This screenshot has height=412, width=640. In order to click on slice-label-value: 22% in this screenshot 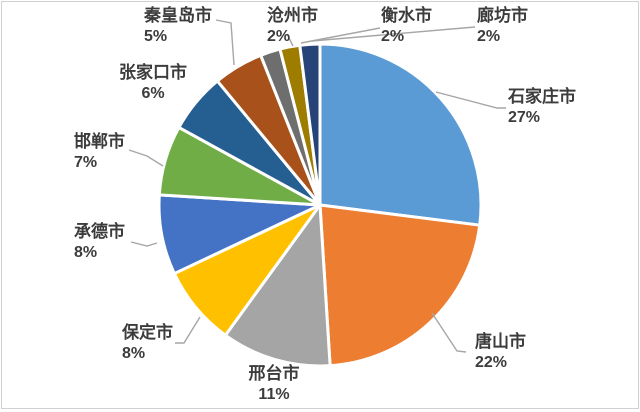, I will do `click(491, 362)`.